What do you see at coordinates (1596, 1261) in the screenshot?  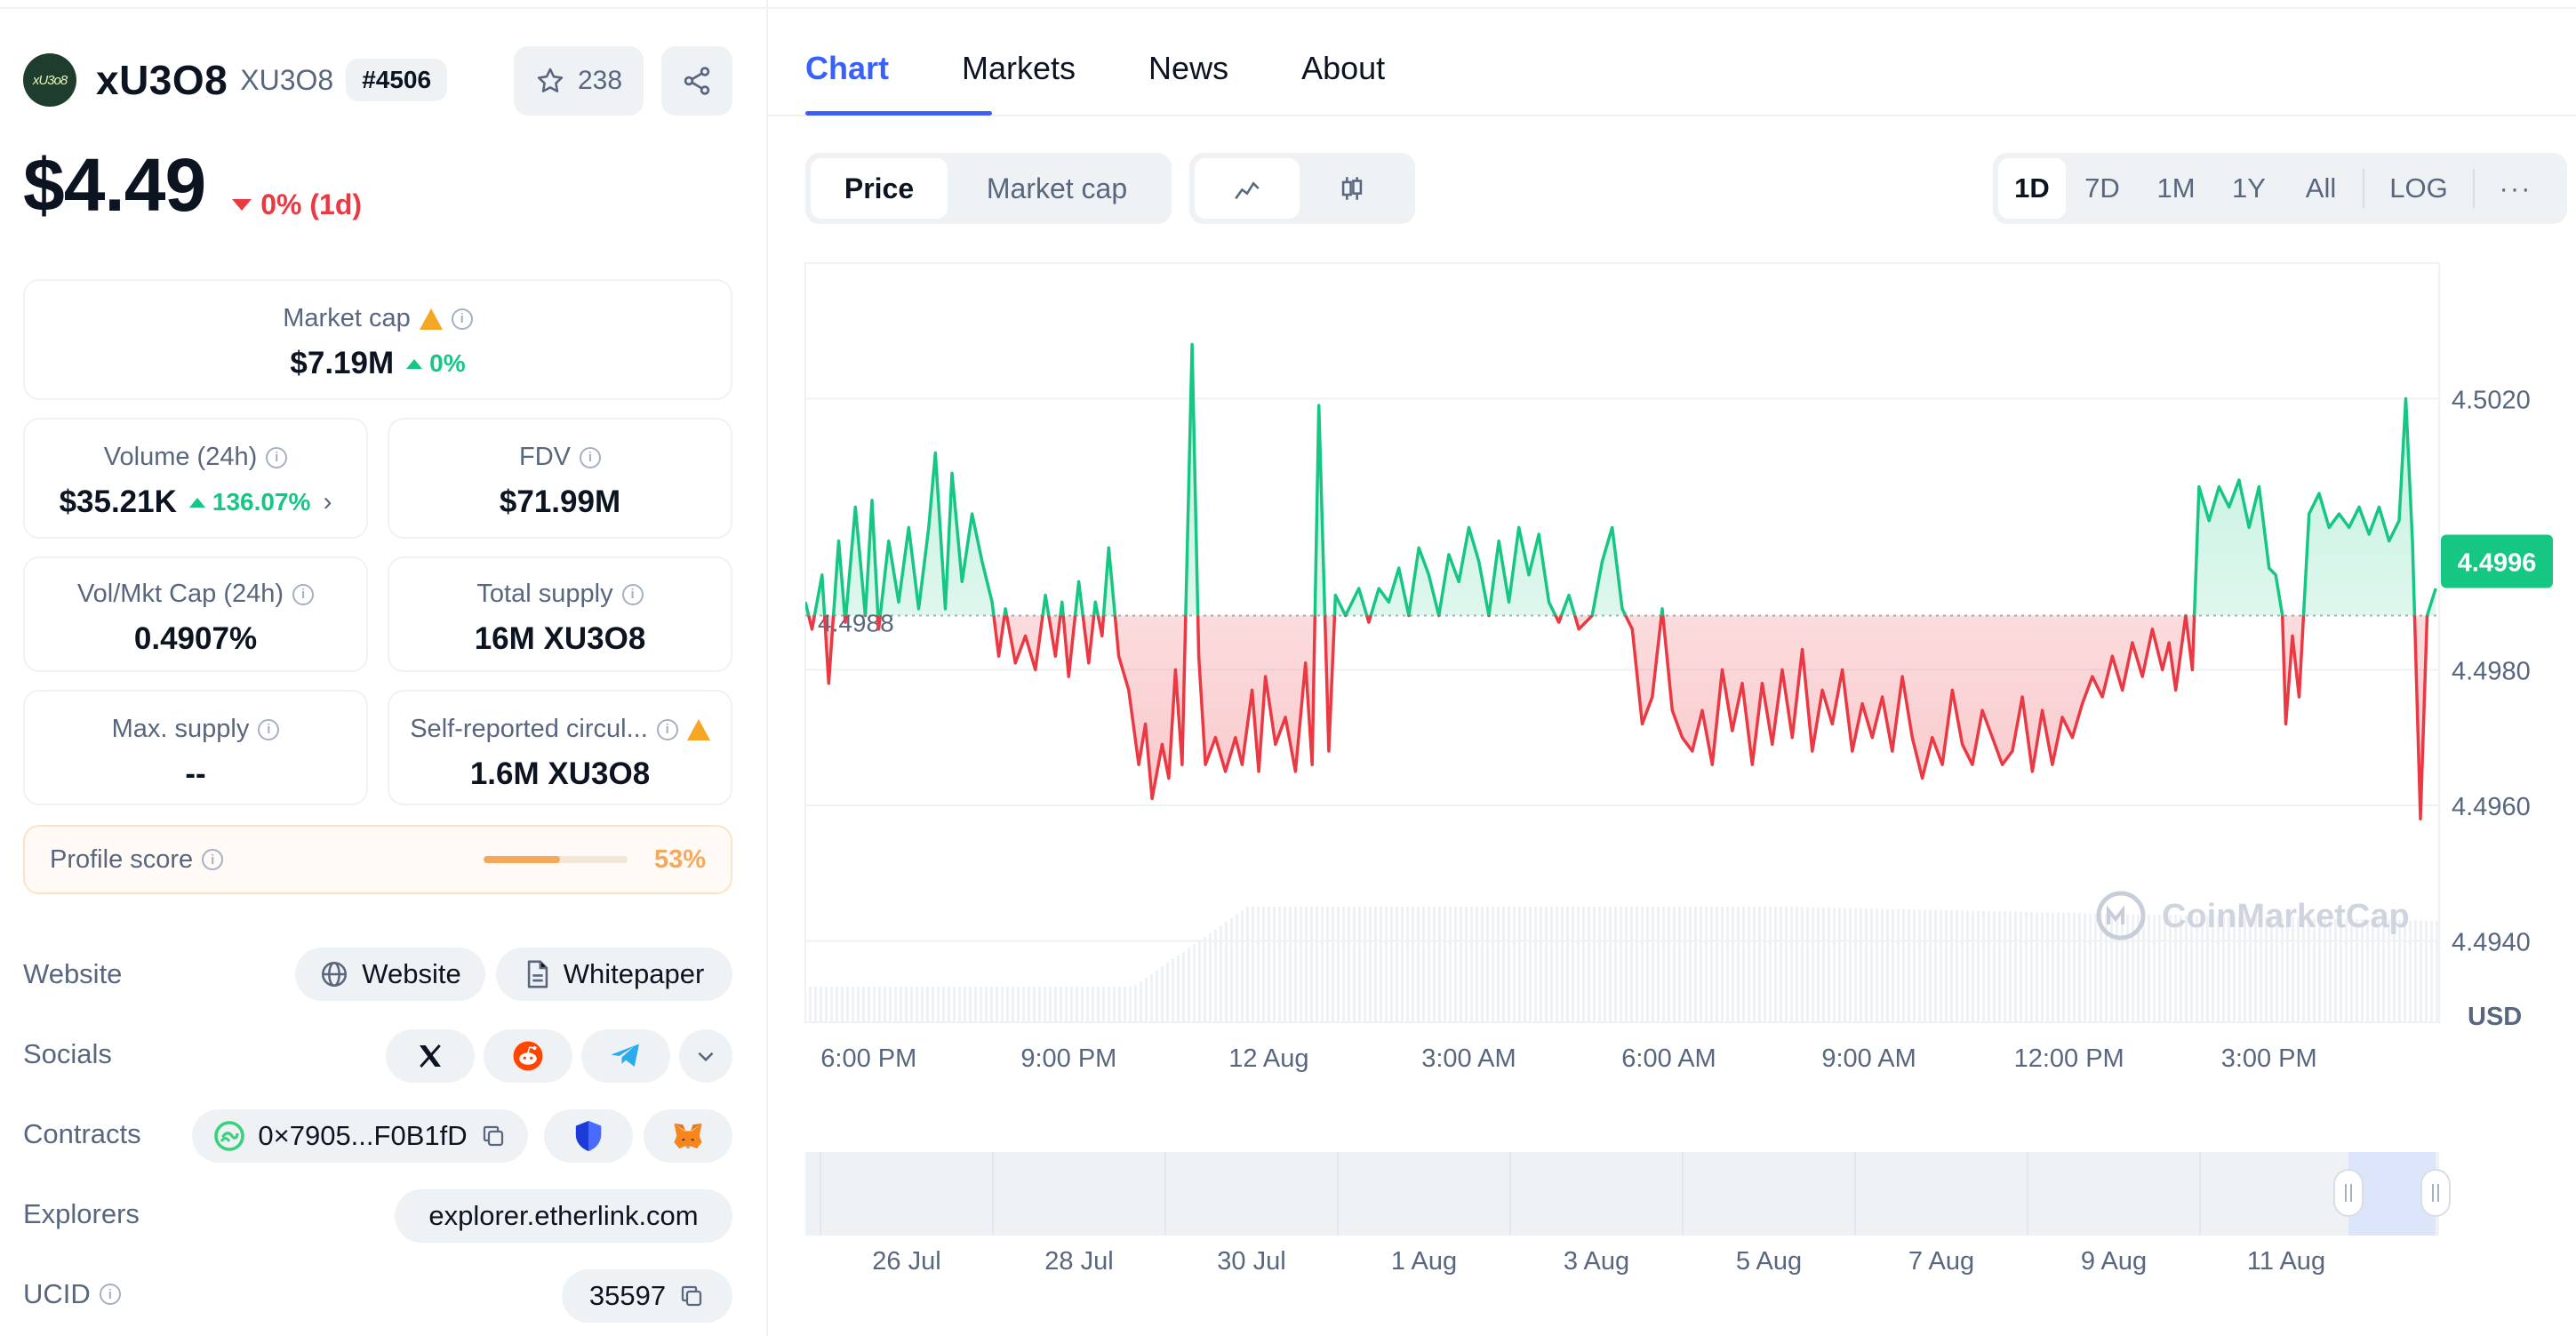 I see `navigator-tick-label: 3 Aug` at bounding box center [1596, 1261].